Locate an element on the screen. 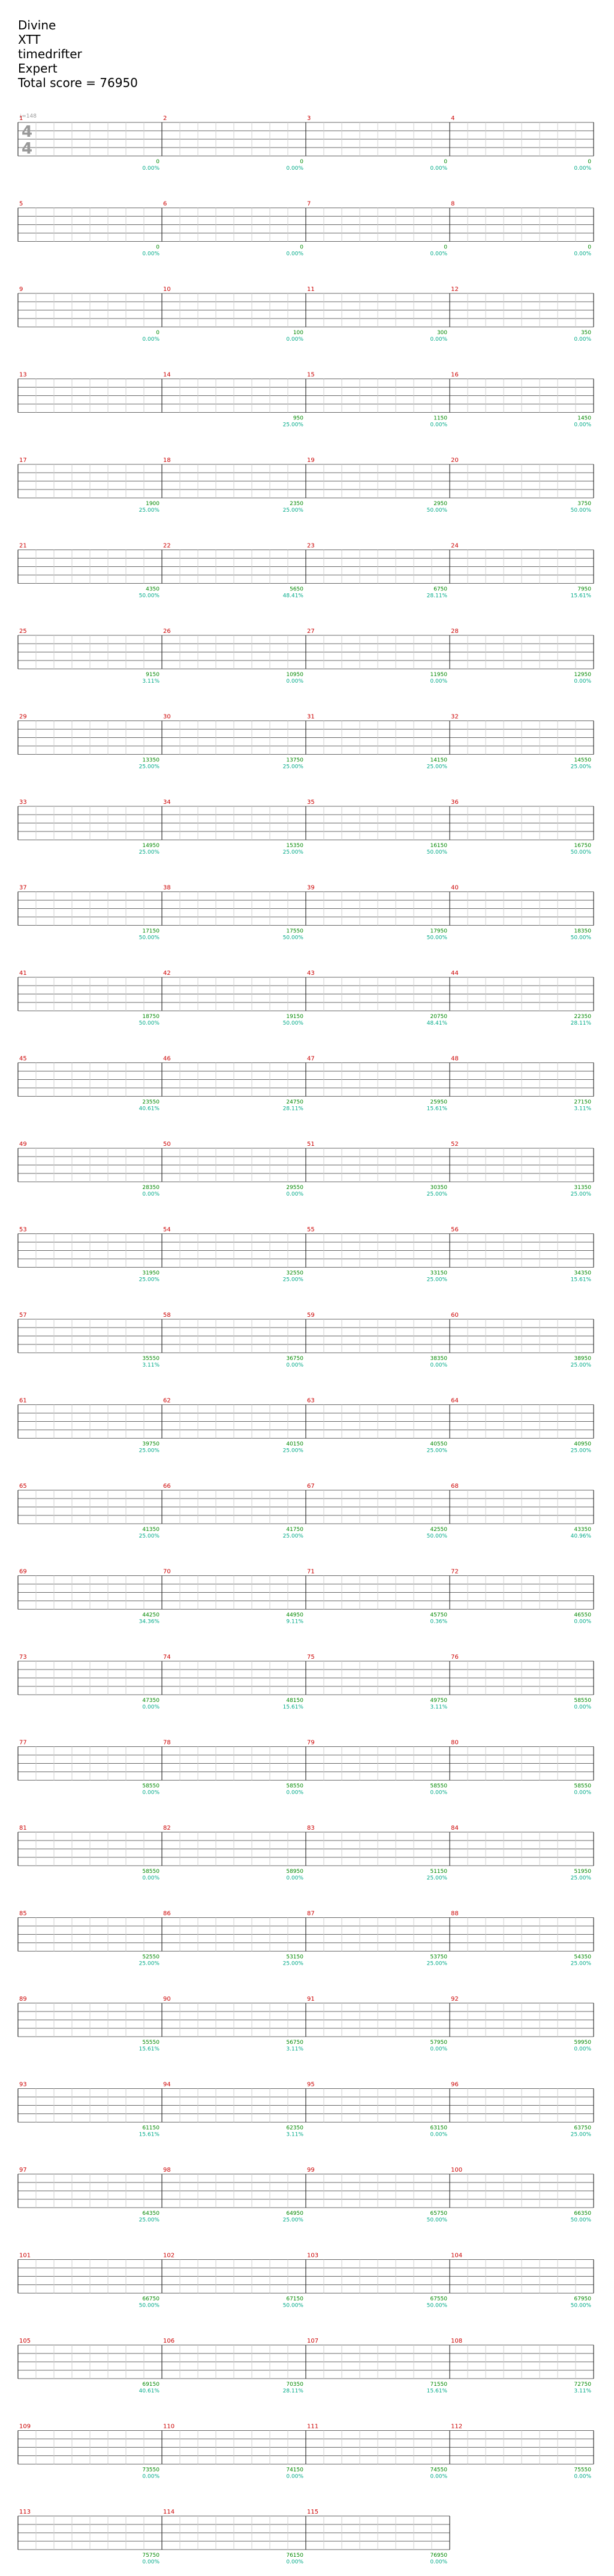 The image size is (614, 2576). measure-score: 16150 is located at coordinates (438, 846).